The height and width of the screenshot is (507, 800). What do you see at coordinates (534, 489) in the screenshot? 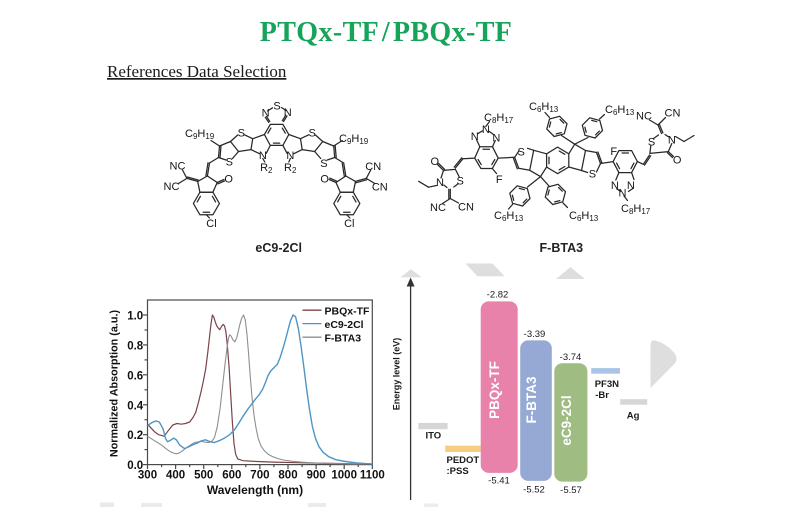
I see `svg-text: -5.52` at bounding box center [534, 489].